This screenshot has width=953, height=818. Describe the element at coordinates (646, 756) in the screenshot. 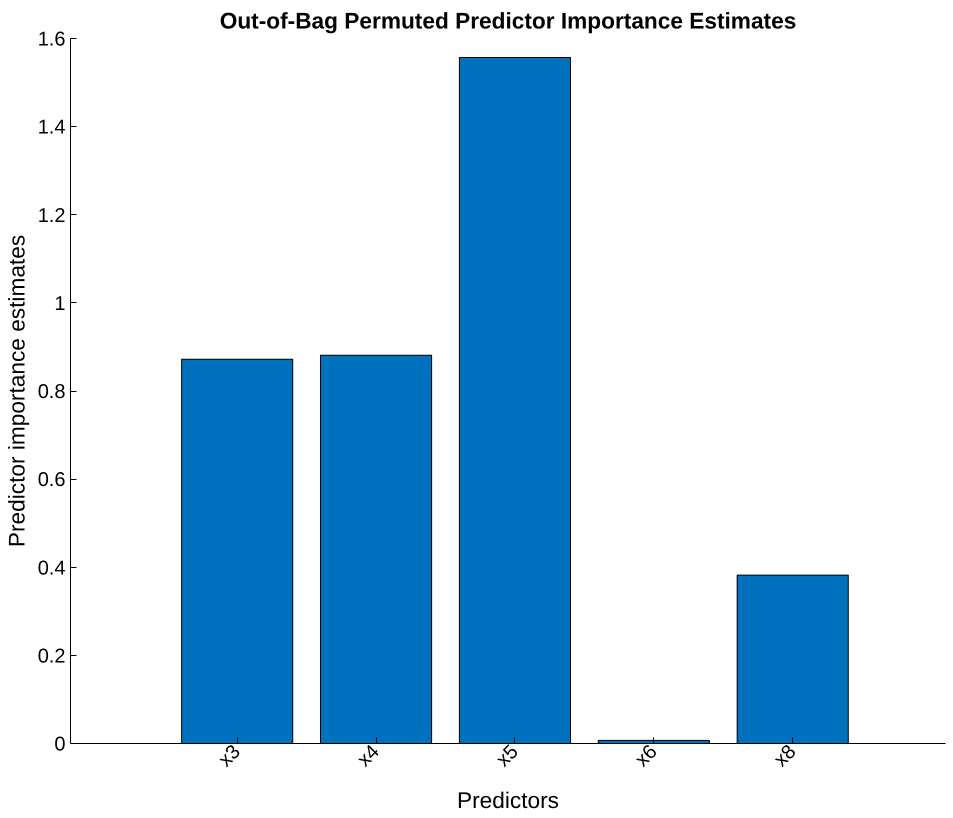

I see `x-tick-label: x6` at that location.